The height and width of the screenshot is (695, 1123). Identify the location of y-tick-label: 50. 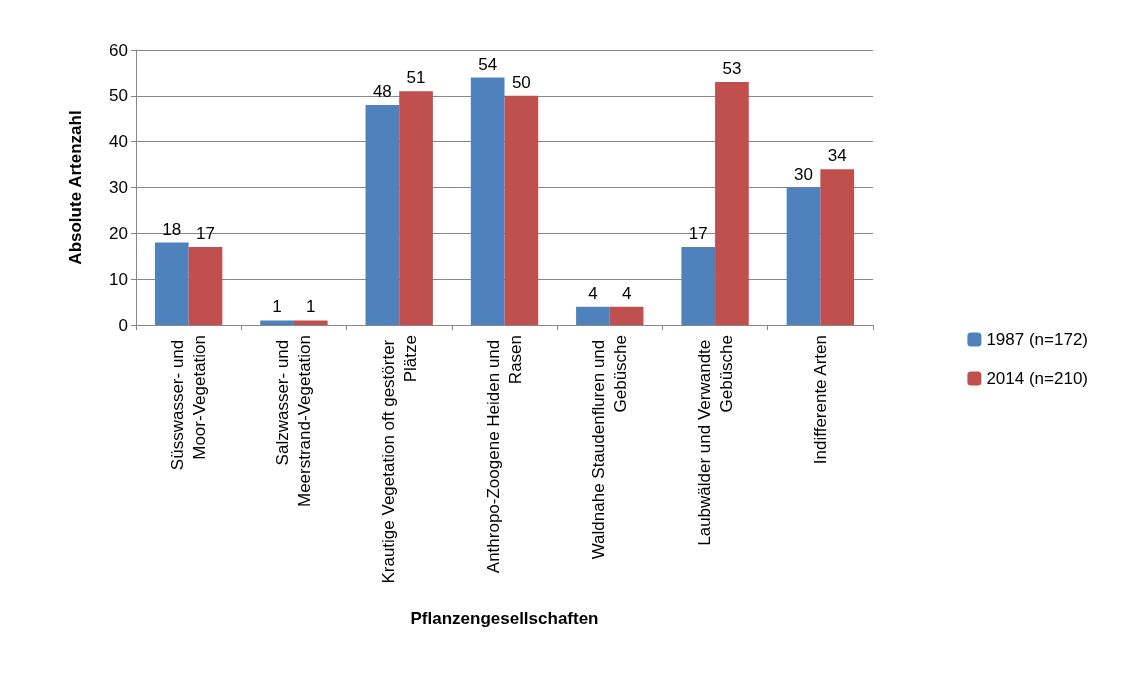
(118, 96).